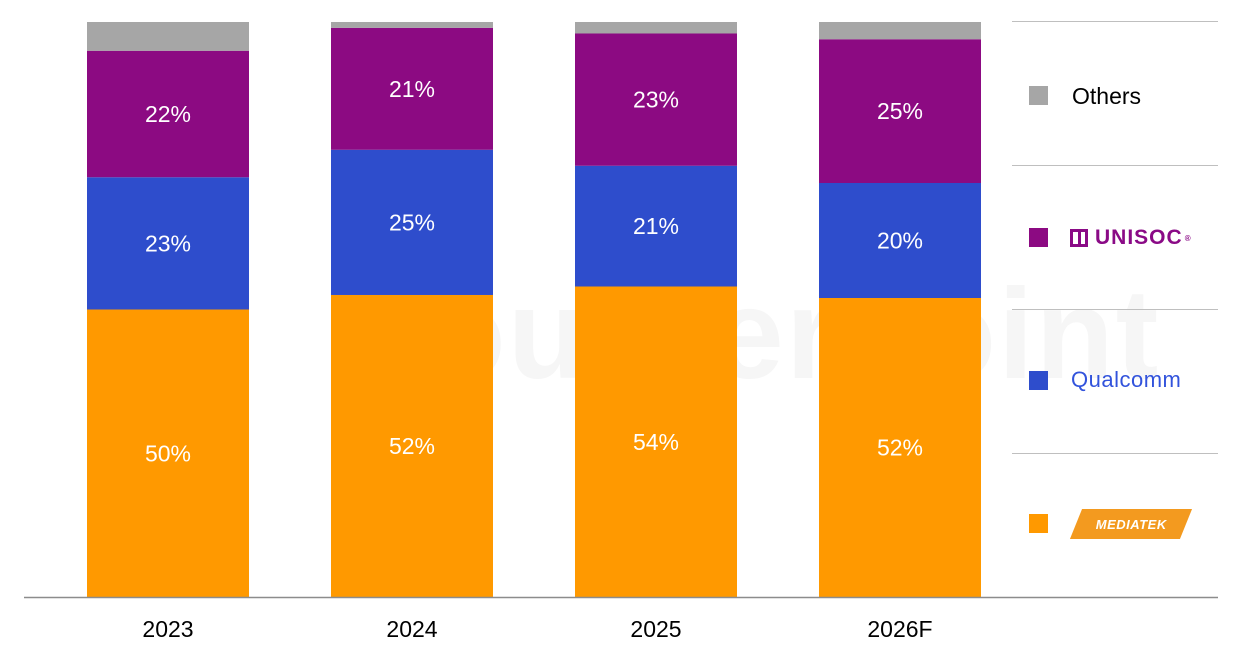 This screenshot has width=1250, height=660. What do you see at coordinates (167, 629) in the screenshot?
I see `x-tick-label: 2023` at bounding box center [167, 629].